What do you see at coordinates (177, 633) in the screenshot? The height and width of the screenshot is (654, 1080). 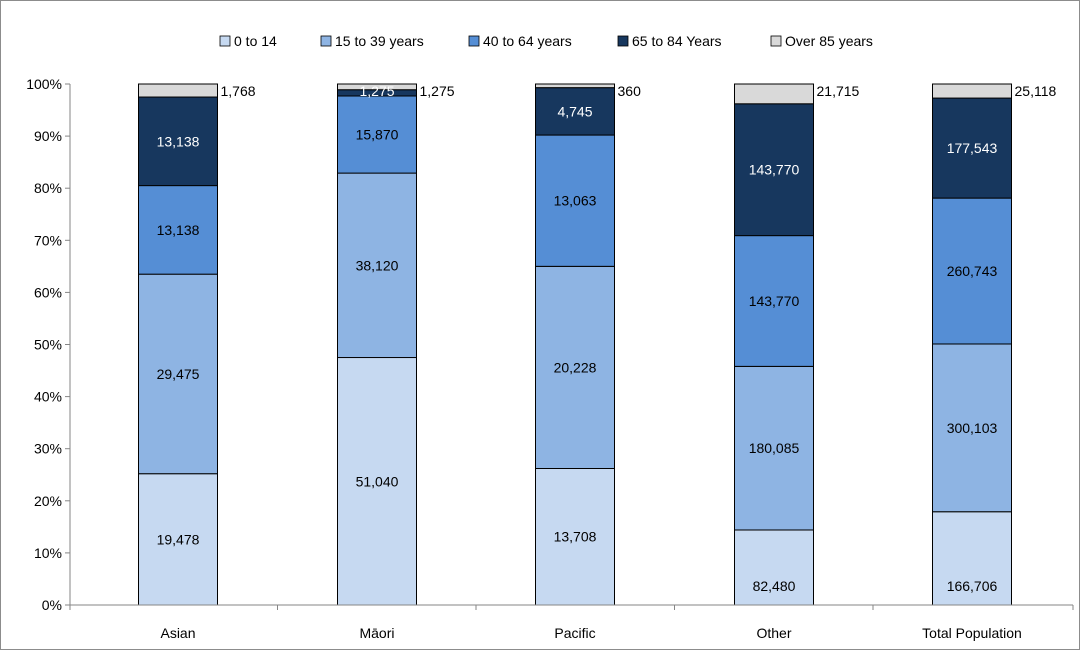 I see `category-label: Asian` at bounding box center [177, 633].